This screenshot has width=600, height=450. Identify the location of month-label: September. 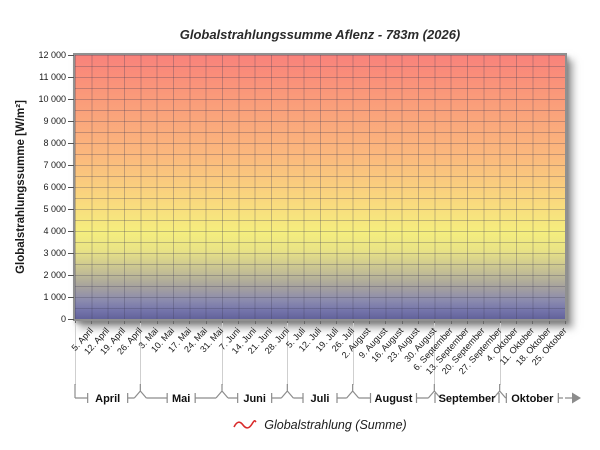
(468, 399).